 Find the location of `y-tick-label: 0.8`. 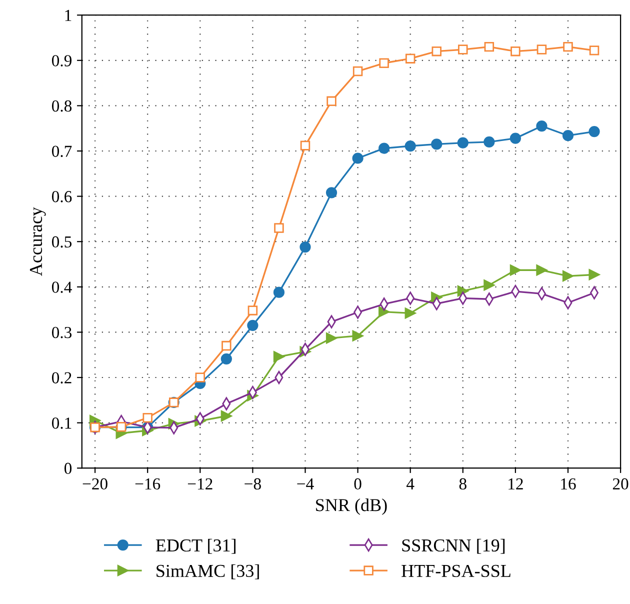

y-tick-label: 0.8 is located at coordinates (62, 106).